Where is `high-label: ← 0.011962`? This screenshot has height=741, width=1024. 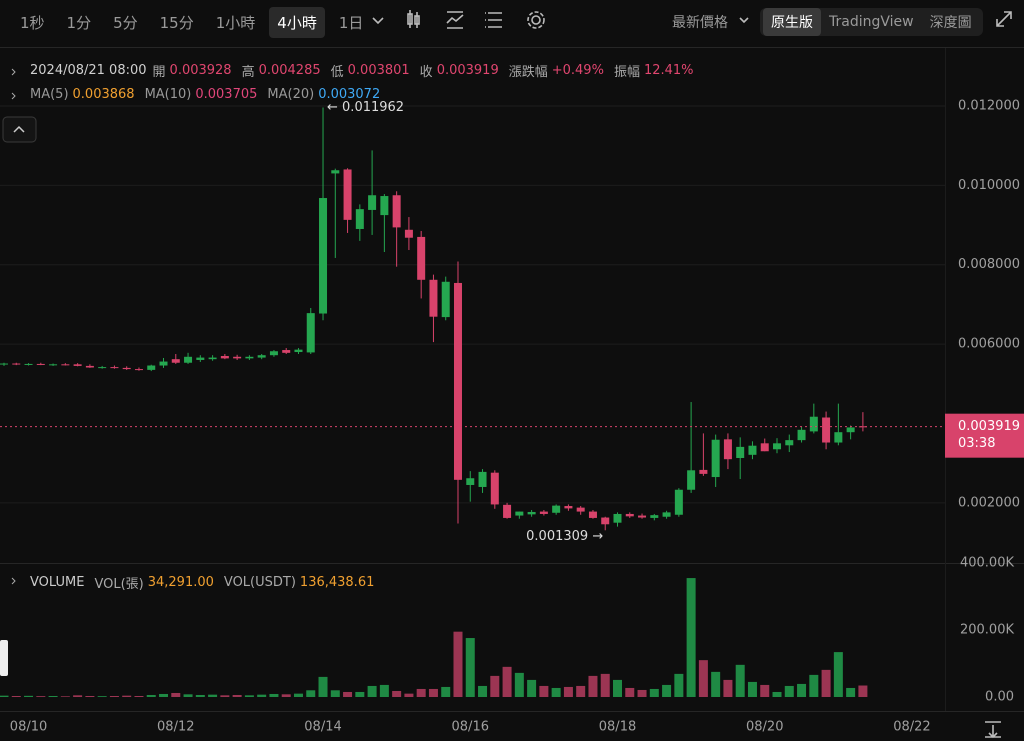 high-label: ← 0.011962 is located at coordinates (365, 107).